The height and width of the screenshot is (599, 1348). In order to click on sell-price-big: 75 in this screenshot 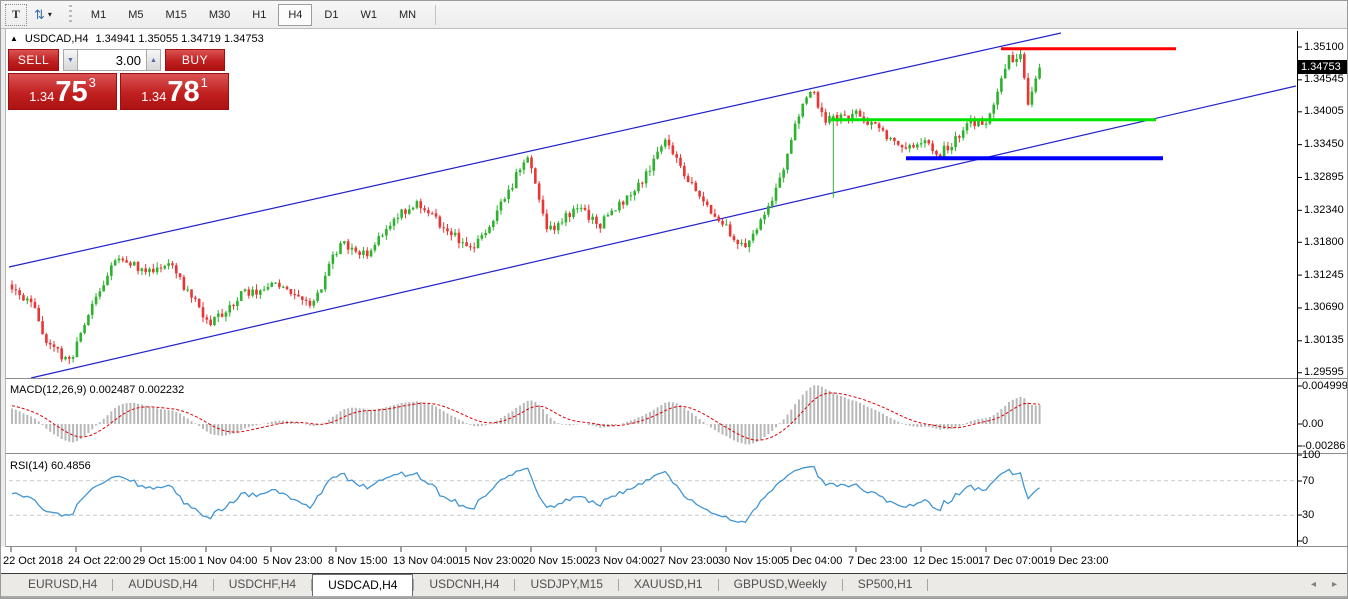, I will do `click(71, 92)`.